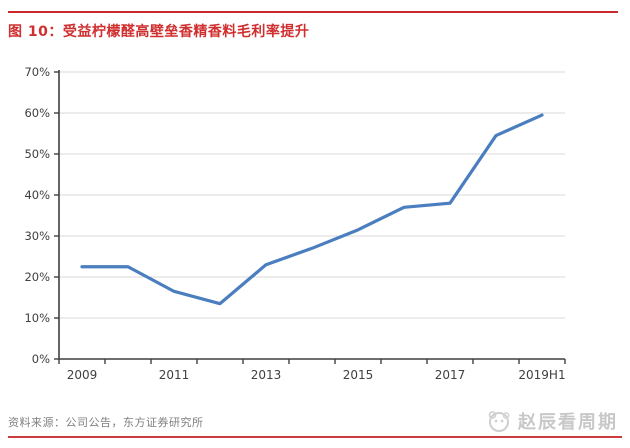 The image size is (630, 448). Describe the element at coordinates (499, 421) in the screenshot. I see `watermark-logo-icon` at that location.